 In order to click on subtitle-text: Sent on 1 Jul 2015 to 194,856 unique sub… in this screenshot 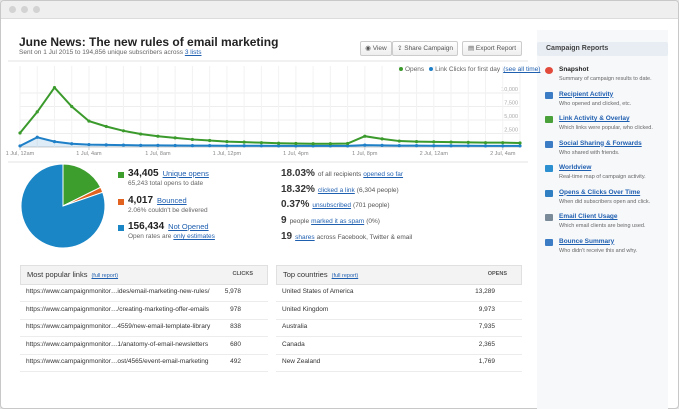, I will do `click(101, 52)`.